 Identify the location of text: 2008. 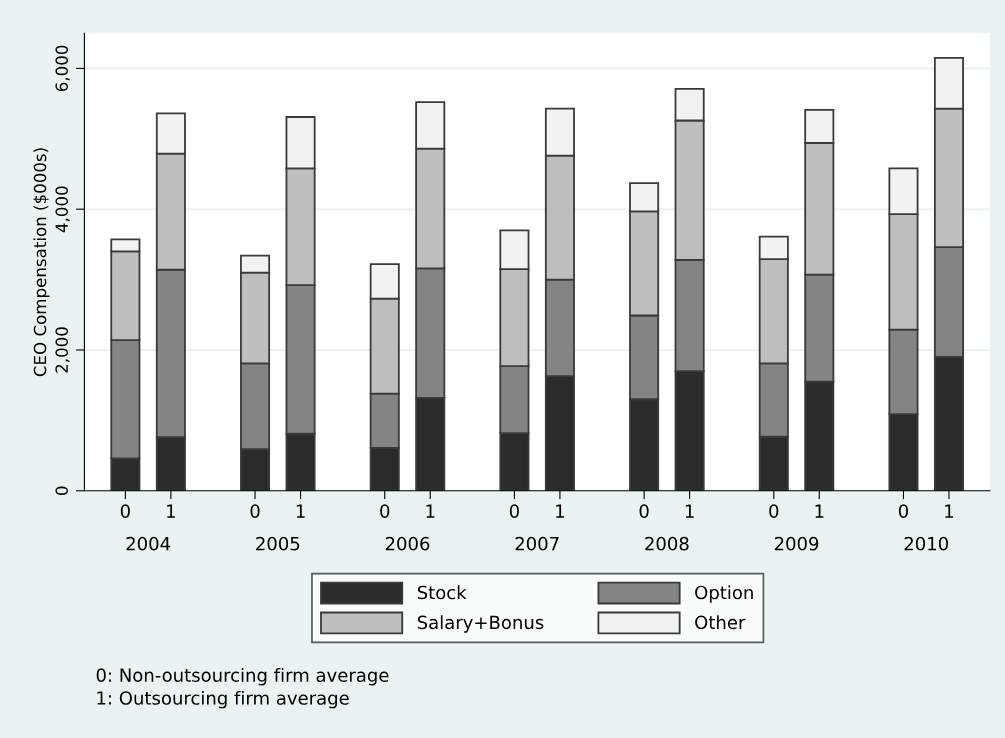
(667, 543).